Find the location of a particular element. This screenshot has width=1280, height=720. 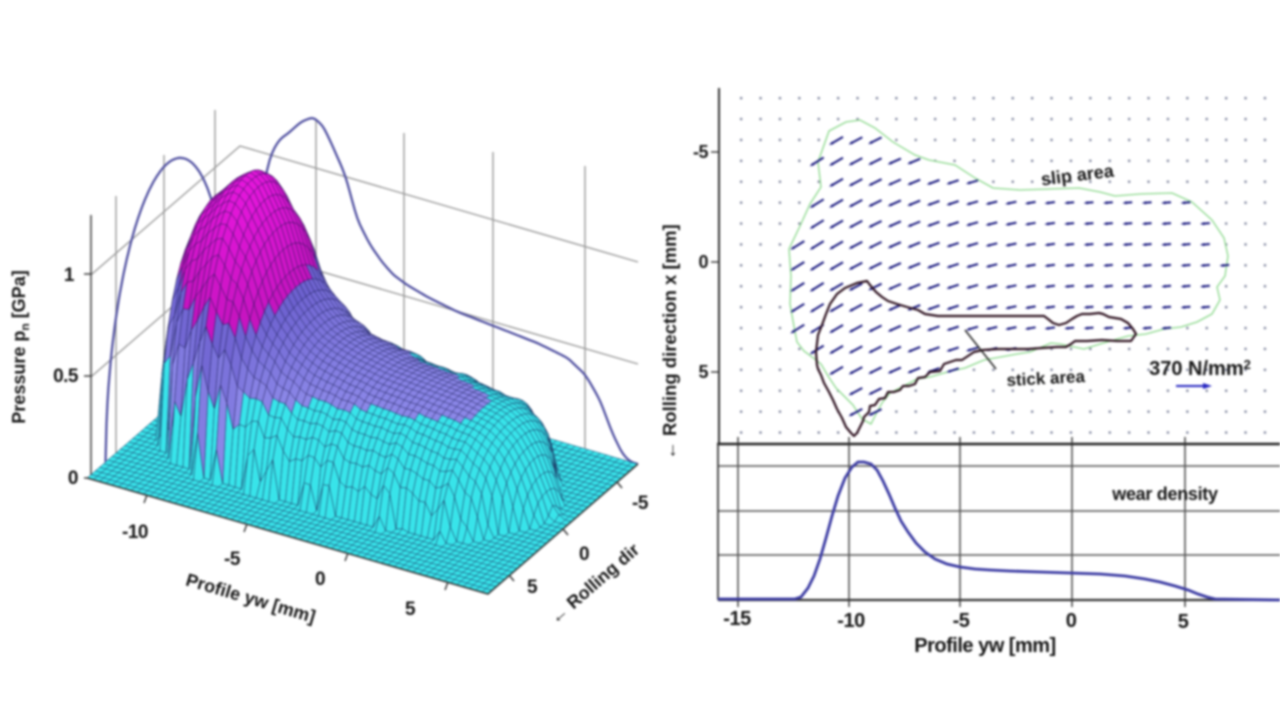

svg-text: 370 N/mm2 is located at coordinates (1200, 368).